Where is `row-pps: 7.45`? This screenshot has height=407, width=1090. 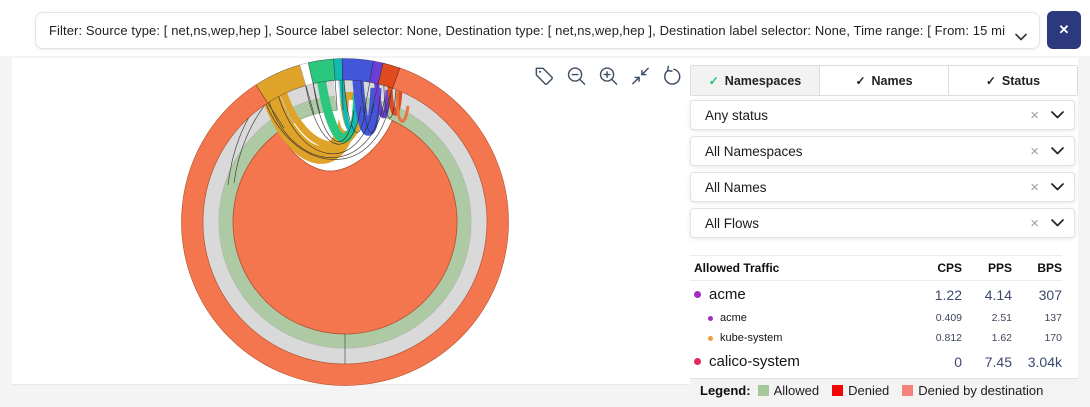
row-pps: 7.45 is located at coordinates (998, 361).